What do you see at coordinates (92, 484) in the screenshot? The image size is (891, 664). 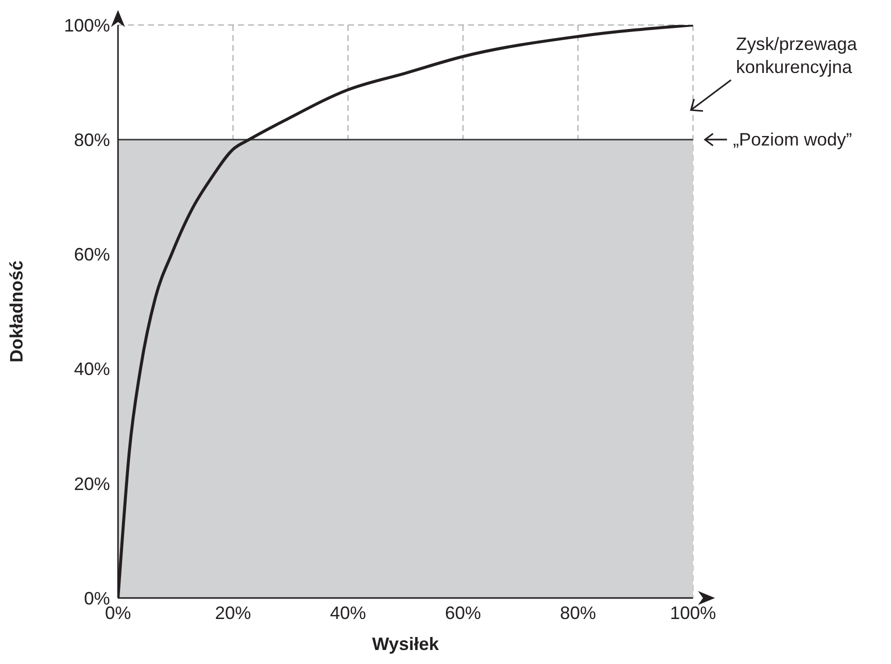 I see `y-tick-label: 20%` at bounding box center [92, 484].